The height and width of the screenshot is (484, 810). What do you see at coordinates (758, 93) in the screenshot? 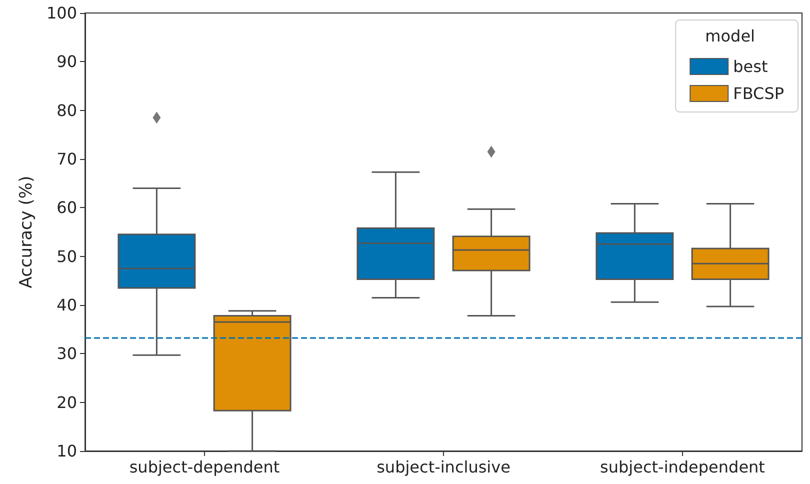
I see `legend-label: FBCSP` at bounding box center [758, 93].